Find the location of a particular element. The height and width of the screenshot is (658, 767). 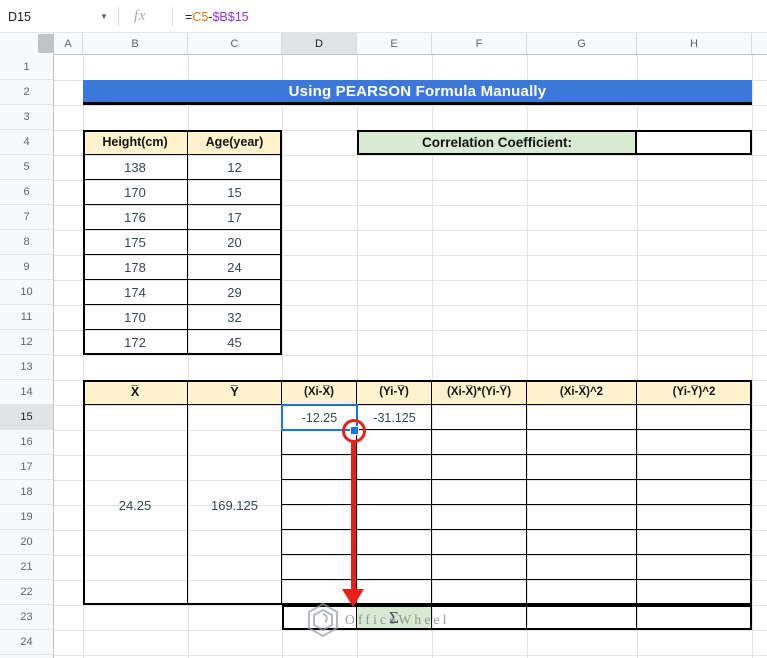

chevron-down-icon: ▼ is located at coordinates (104, 16).